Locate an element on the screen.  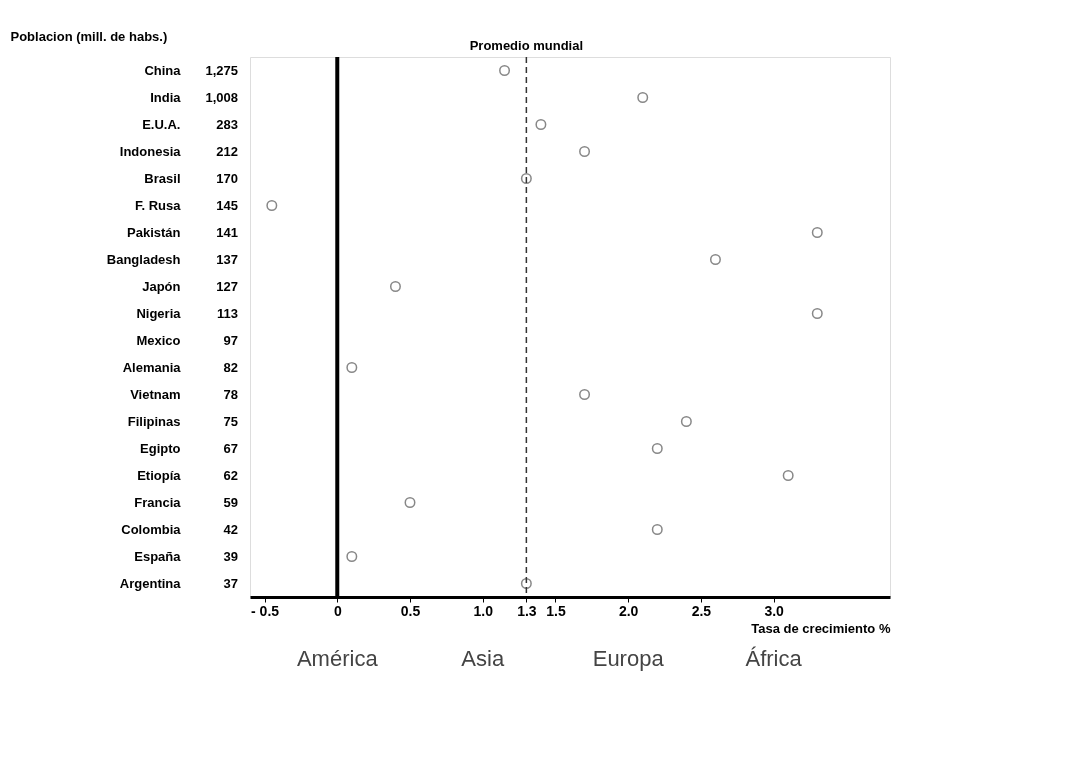
y2-tick-label: 113 is located at coordinates (227, 313).